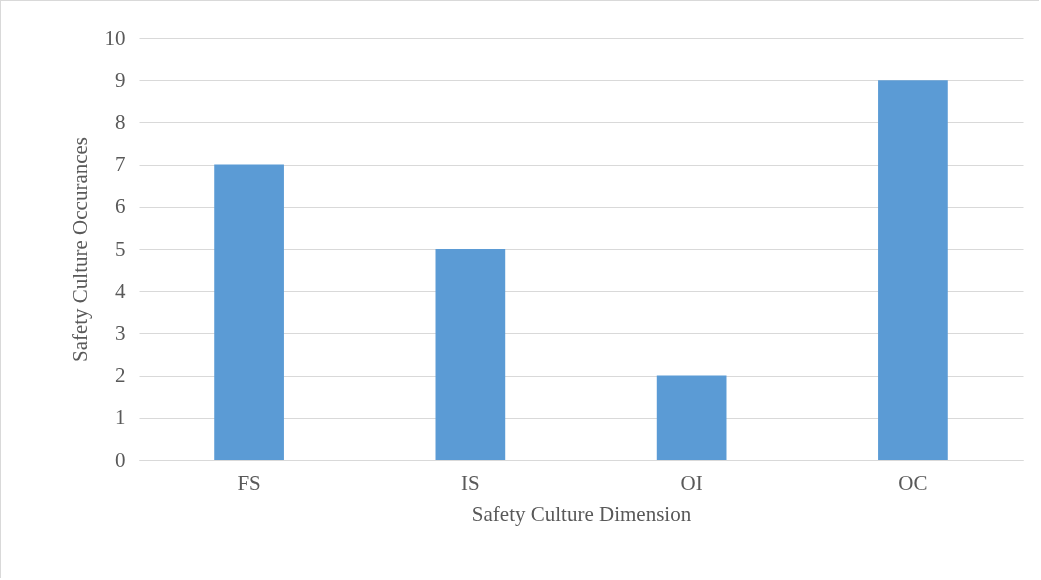 The image size is (1041, 580). I want to click on y-axis-title: Safety Culture Occurances, so click(79, 249).